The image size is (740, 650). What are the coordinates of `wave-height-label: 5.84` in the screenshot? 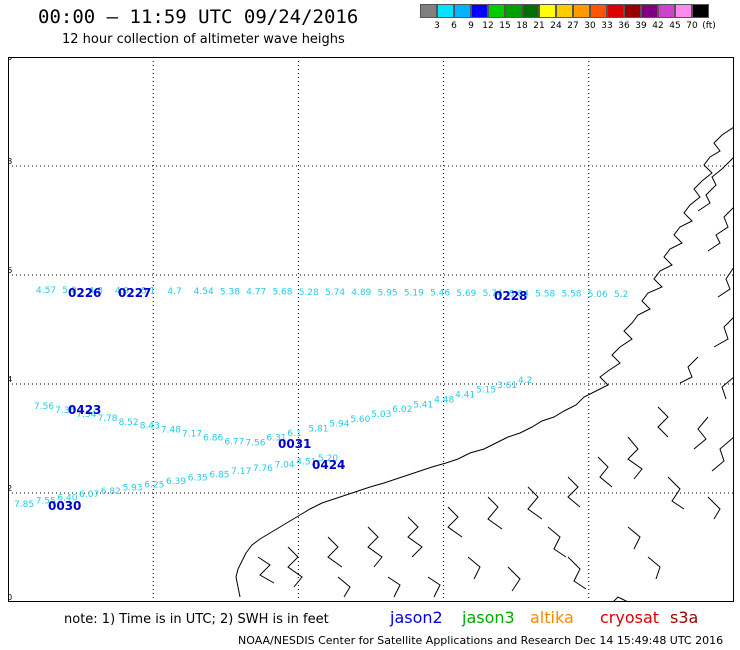 It's located at (519, 294).